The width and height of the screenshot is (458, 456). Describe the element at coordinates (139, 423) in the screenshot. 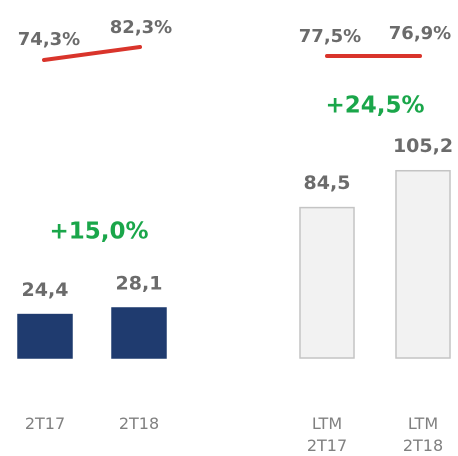

I see `x-tick-label: 2T18` at that location.